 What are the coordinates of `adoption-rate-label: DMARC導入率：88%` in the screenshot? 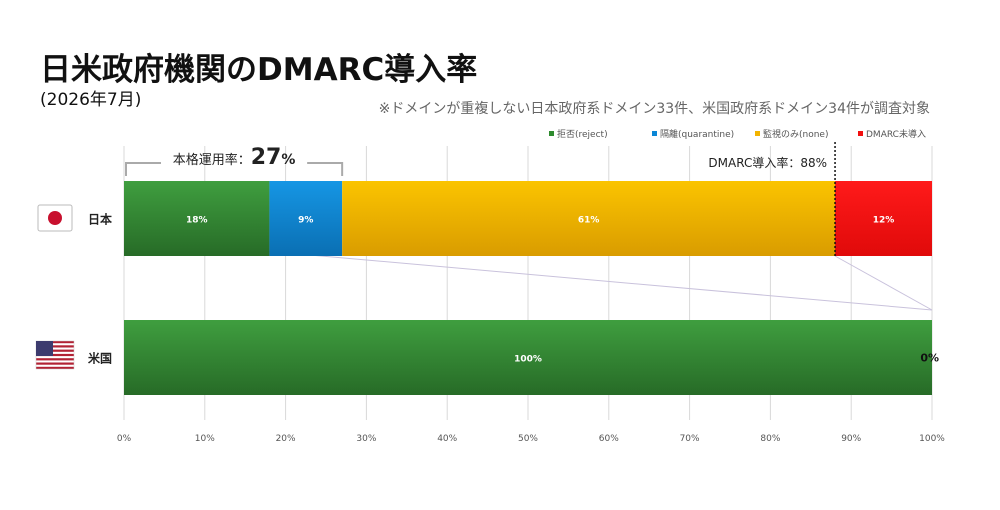 It's located at (767, 162).